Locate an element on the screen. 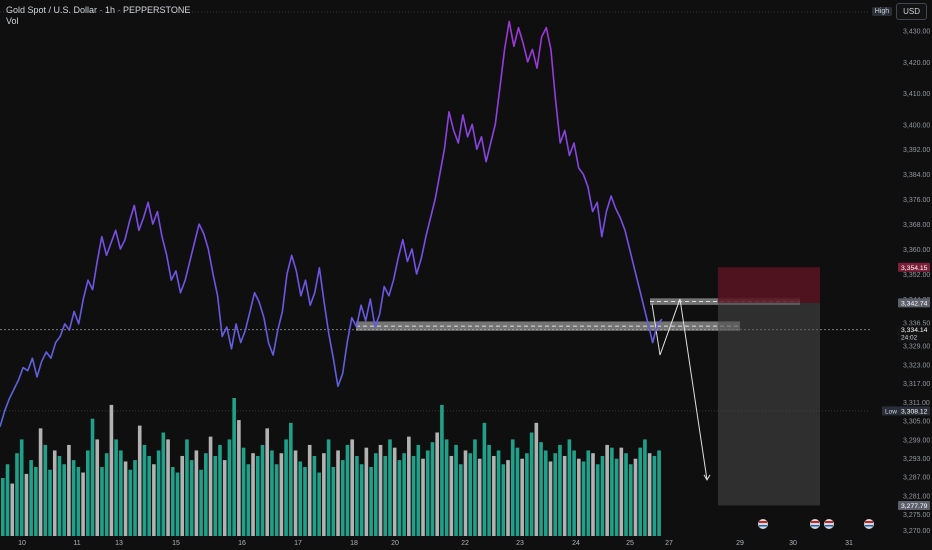  y-tick-label: 3,311.00 is located at coordinates (916, 403).